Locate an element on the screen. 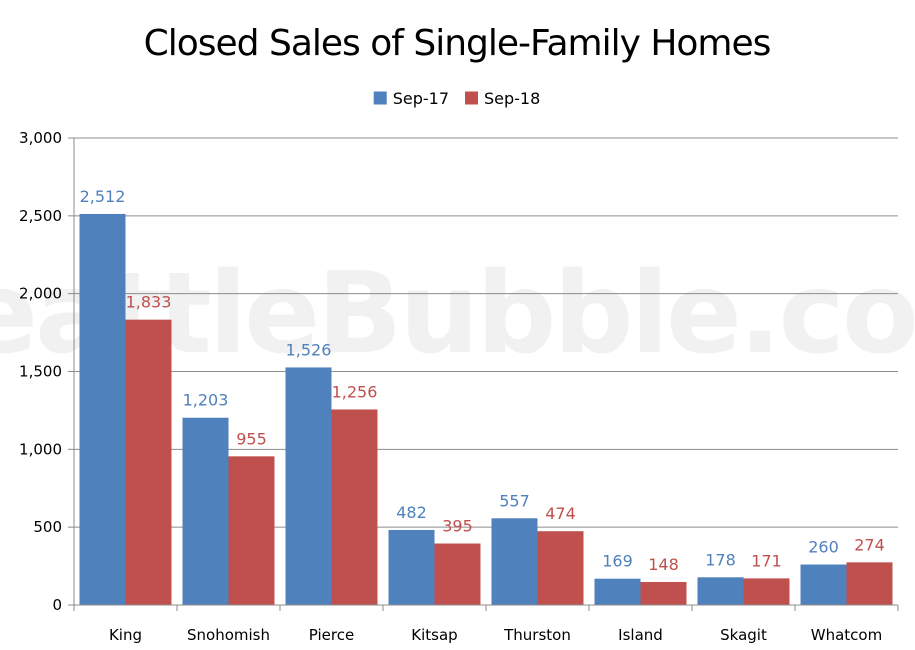 The image size is (915, 650). legend: Sep-17 Sep-18 is located at coordinates (456, 98).